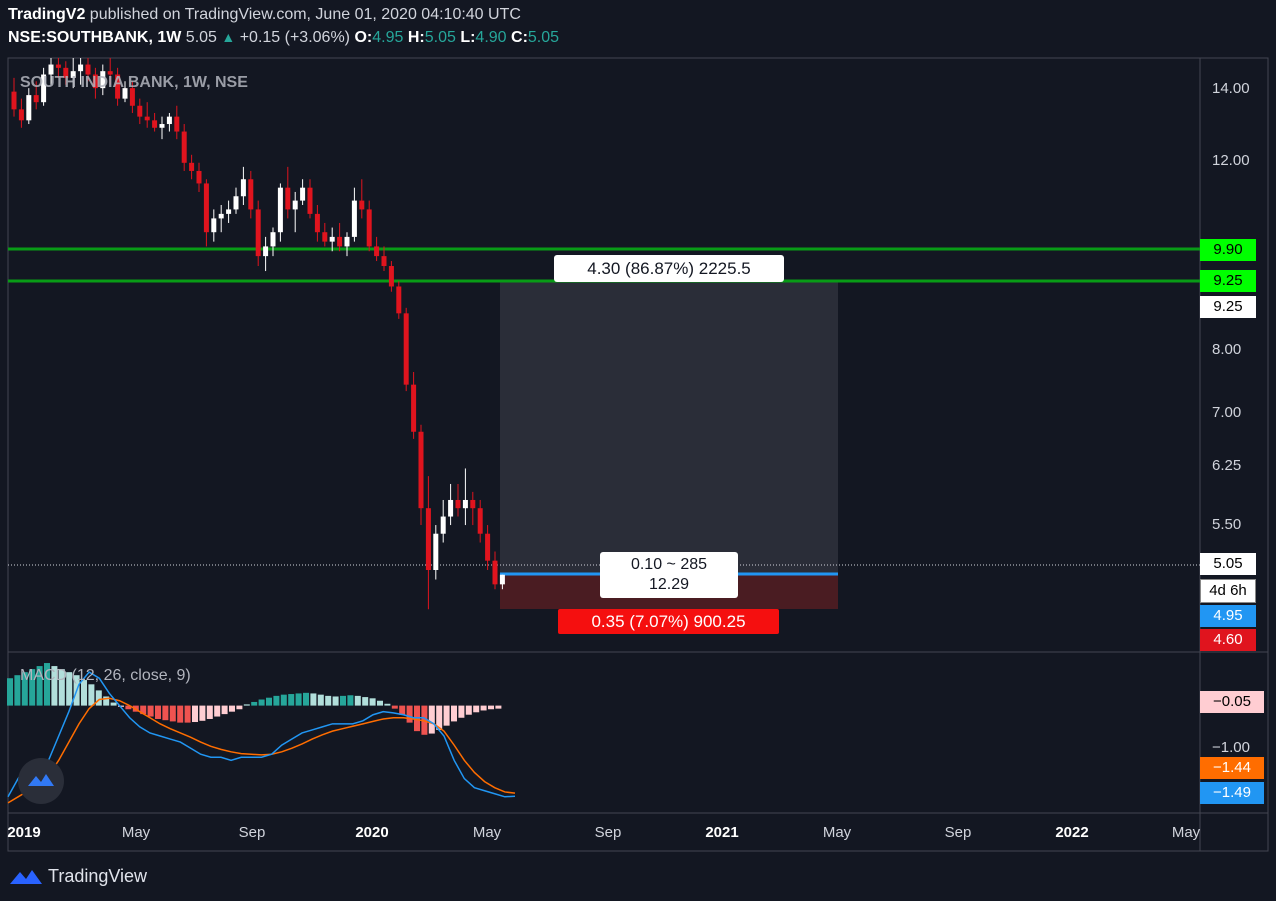  Describe the element at coordinates (1231, 88) in the screenshot. I see `price-tick: 14.00` at that location.